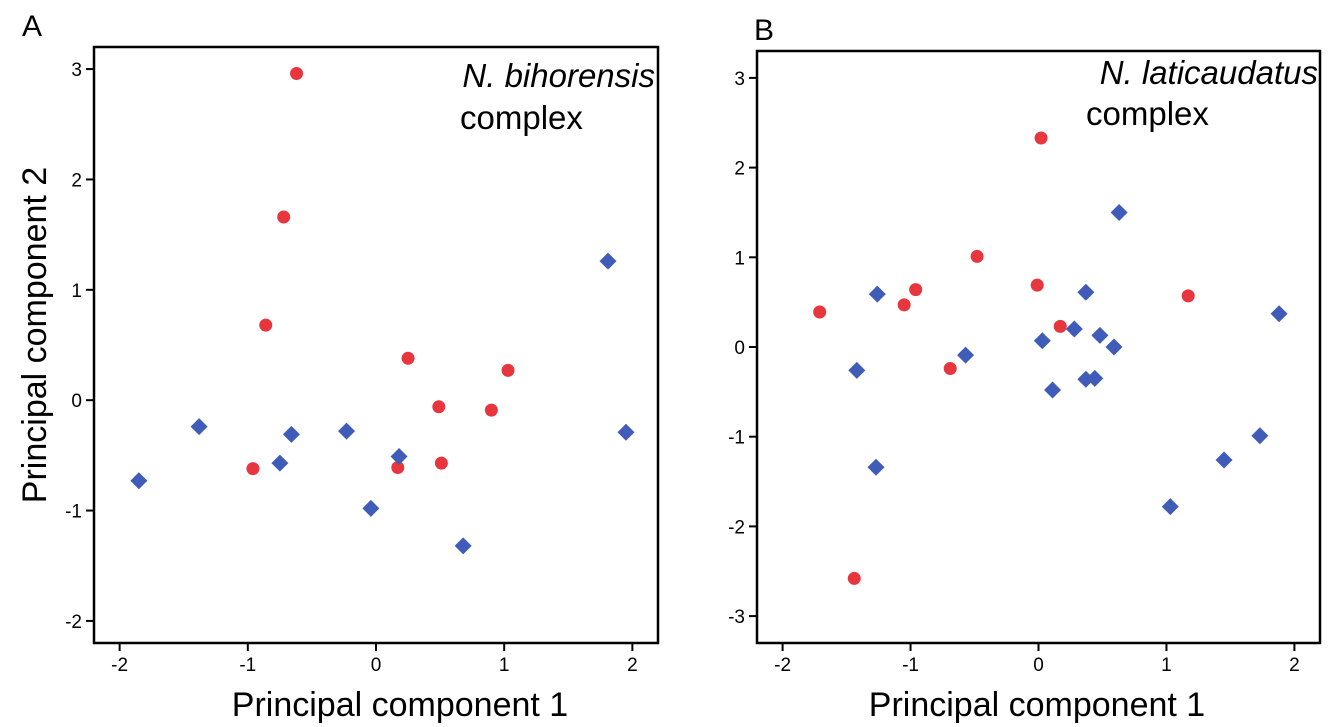  Describe the element at coordinates (1038, 665) in the screenshot. I see `panel-b-x-tick-label: 0` at that location.